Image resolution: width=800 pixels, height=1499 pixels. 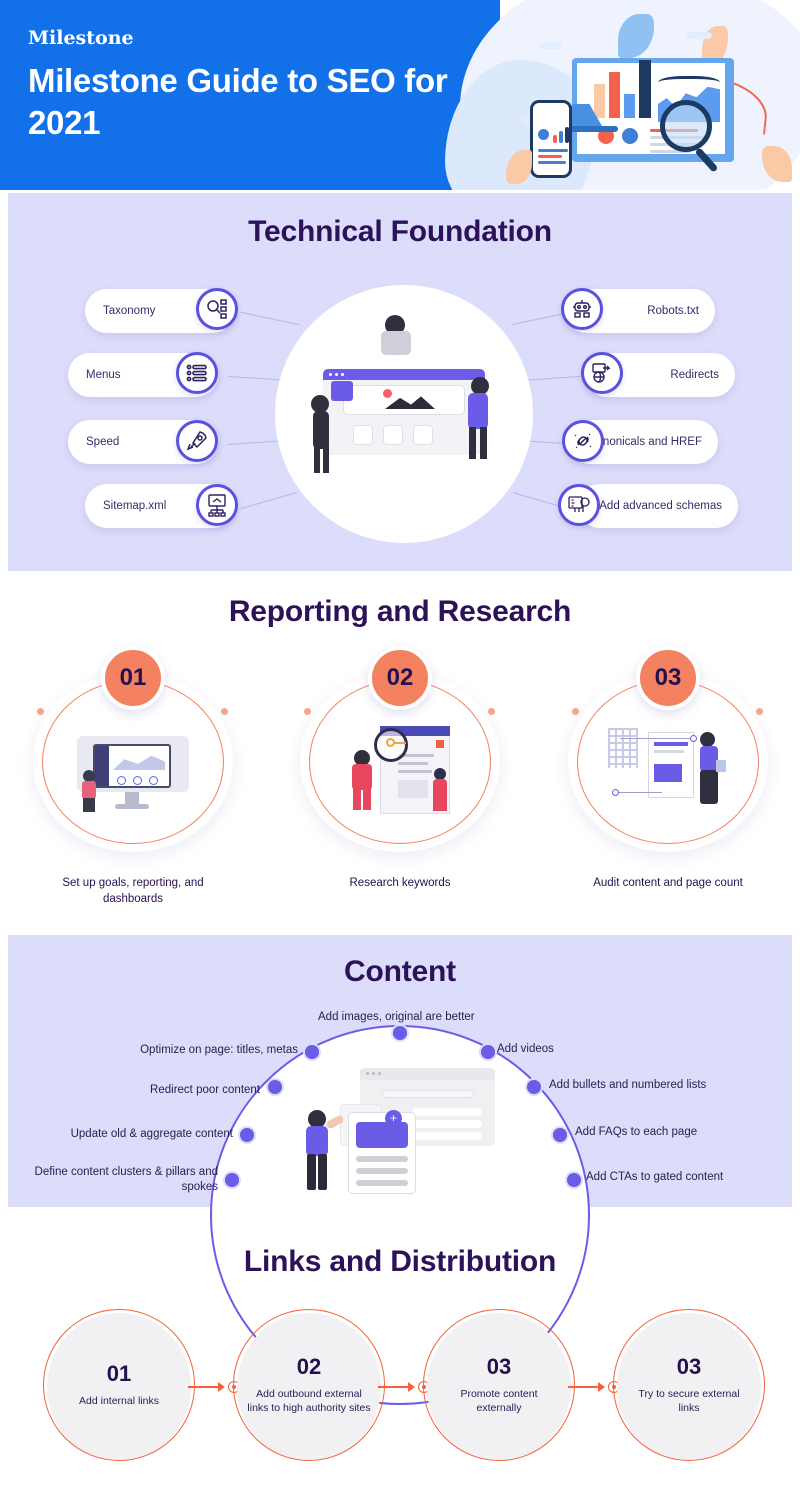 I want to click on robot-icon, so click(x=582, y=309).